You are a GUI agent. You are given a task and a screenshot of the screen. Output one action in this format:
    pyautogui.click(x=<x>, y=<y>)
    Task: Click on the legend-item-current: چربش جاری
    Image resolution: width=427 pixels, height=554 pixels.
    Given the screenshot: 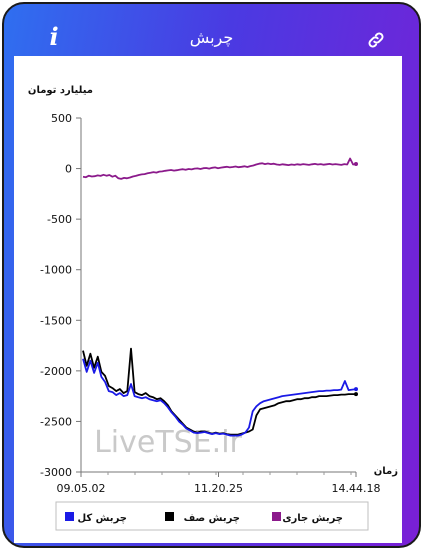 What is the action you would take?
    pyautogui.click(x=307, y=518)
    